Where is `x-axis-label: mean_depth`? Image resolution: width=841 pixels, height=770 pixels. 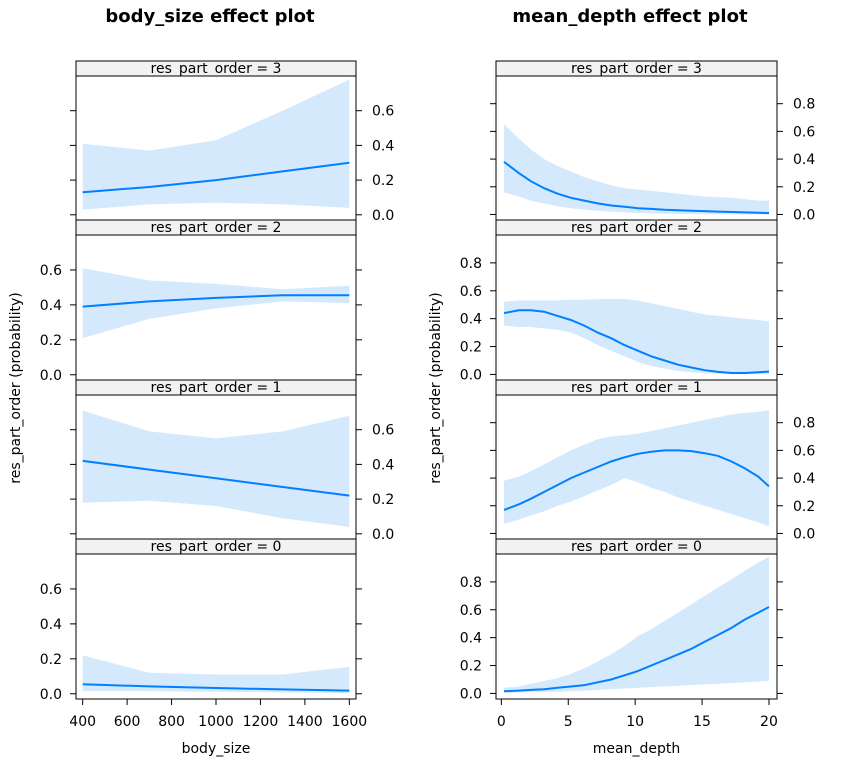
x-axis-label: mean_depth is located at coordinates (636, 749).